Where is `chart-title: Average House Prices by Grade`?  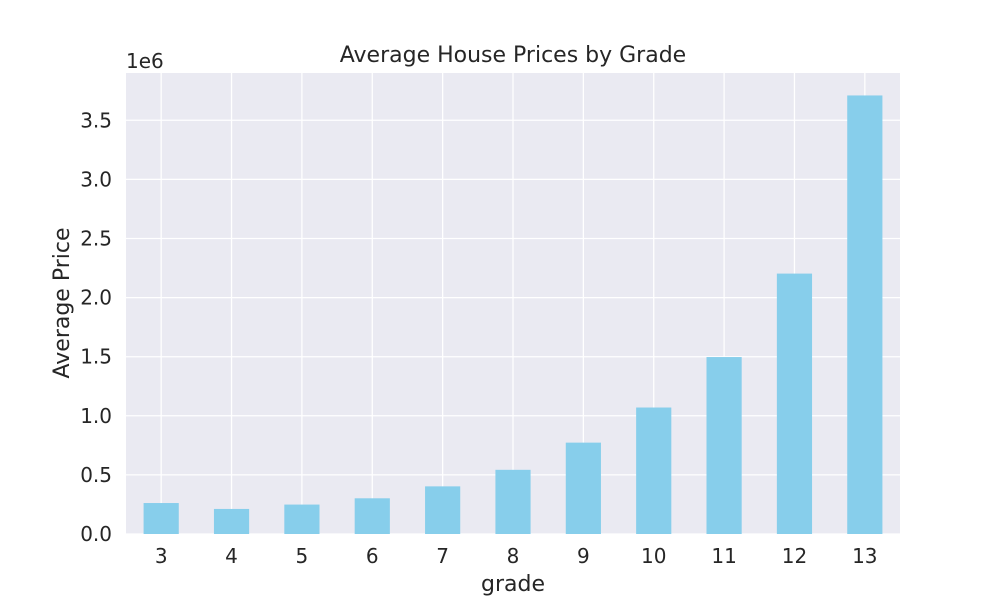 chart-title: Average House Prices by Grade is located at coordinates (513, 55).